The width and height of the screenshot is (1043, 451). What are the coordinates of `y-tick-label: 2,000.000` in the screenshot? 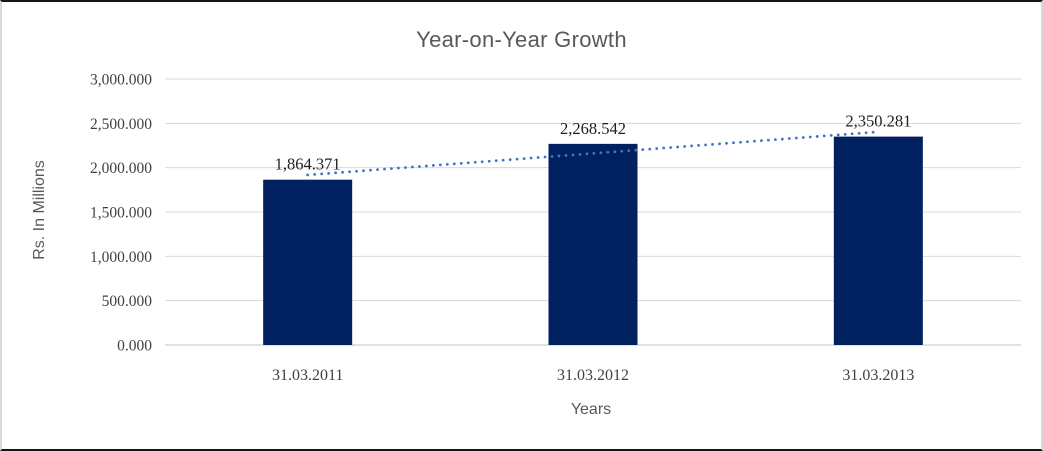 It's located at (121, 168).